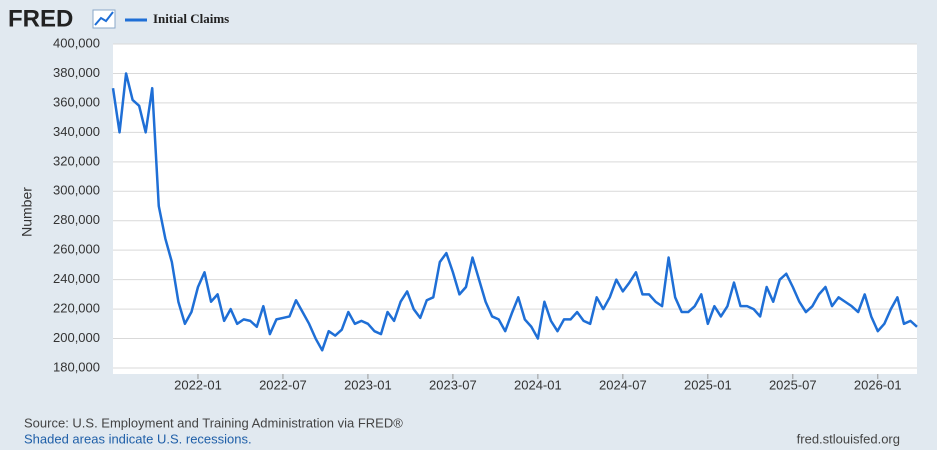  Describe the element at coordinates (138, 438) in the screenshot. I see `recession-note: Shaded areas indicate U.S. recessions.` at that location.